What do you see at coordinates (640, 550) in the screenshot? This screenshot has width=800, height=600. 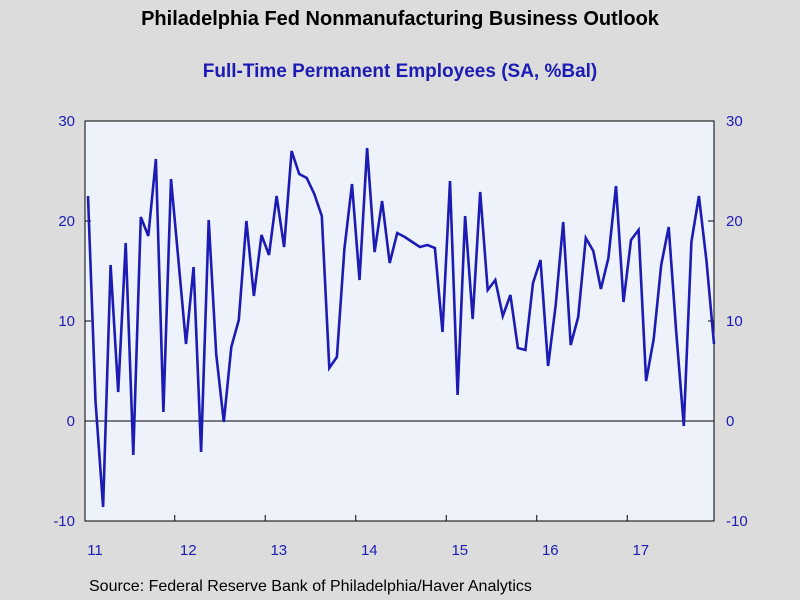 I see `x-tick-label: 17` at bounding box center [640, 550].